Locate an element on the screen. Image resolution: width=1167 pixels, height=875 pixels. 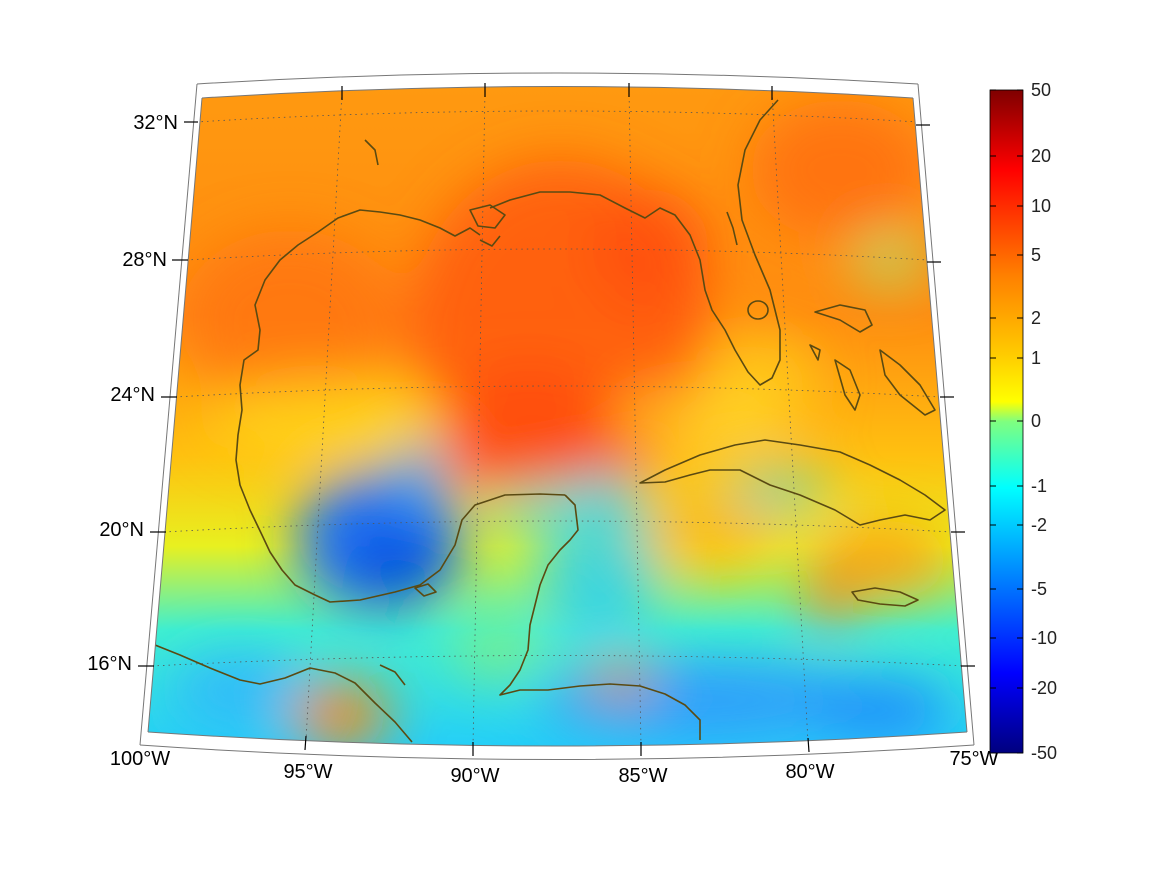
colorbar-label: 50 is located at coordinates (1041, 90).